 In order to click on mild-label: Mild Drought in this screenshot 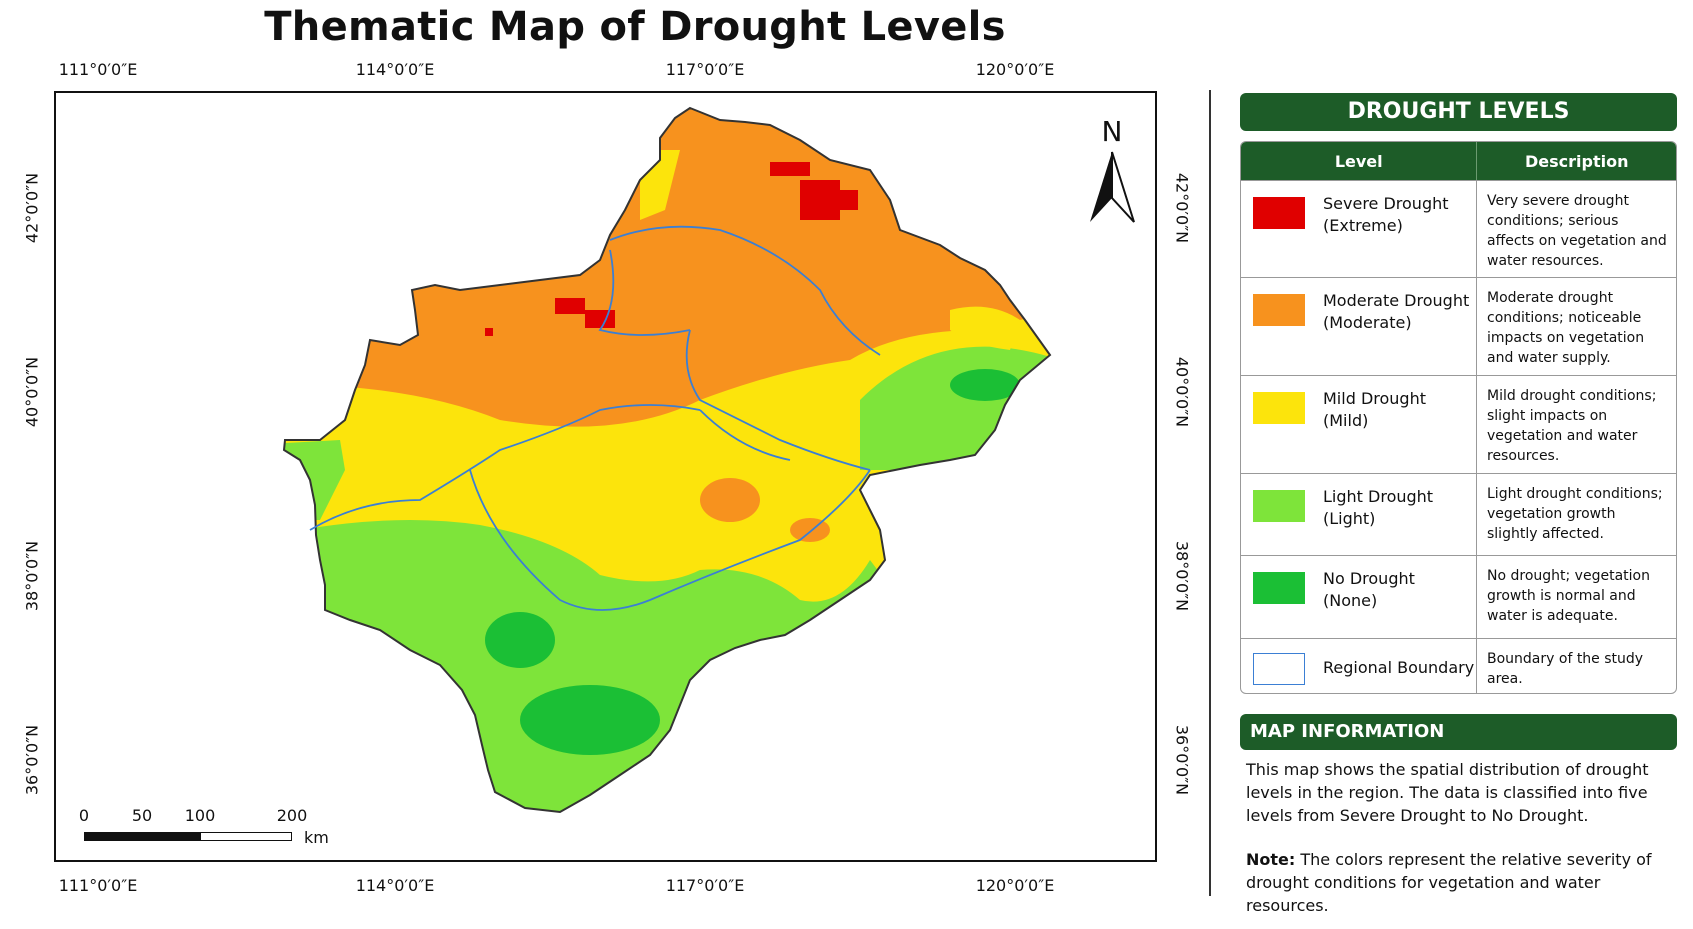, I will do `click(1374, 398)`.